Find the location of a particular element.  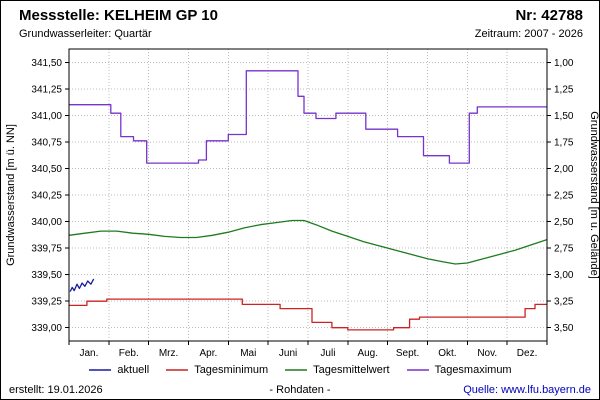

source-link: Quelle: www.lfu.bayern.de is located at coordinates (527, 390).